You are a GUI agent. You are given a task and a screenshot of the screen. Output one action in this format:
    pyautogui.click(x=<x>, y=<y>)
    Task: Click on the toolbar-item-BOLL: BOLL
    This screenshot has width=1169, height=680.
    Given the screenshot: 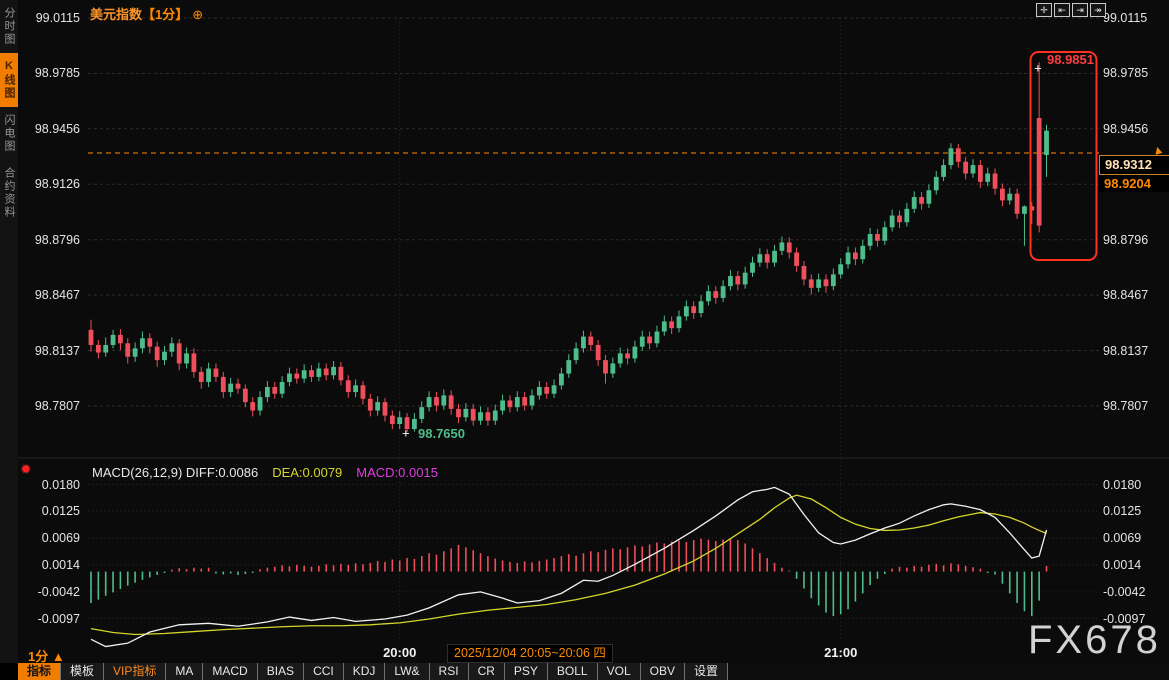 What is the action you would take?
    pyautogui.click(x=572, y=671)
    